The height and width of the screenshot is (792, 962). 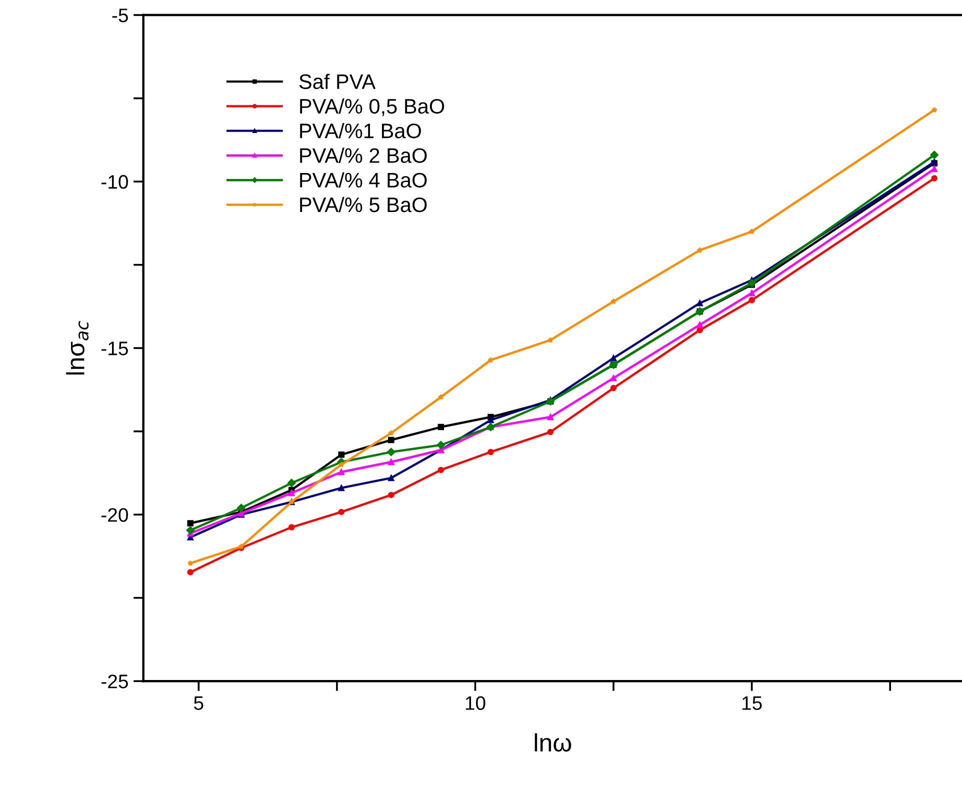 I want to click on y-tick-label: -20, so click(x=115, y=515).